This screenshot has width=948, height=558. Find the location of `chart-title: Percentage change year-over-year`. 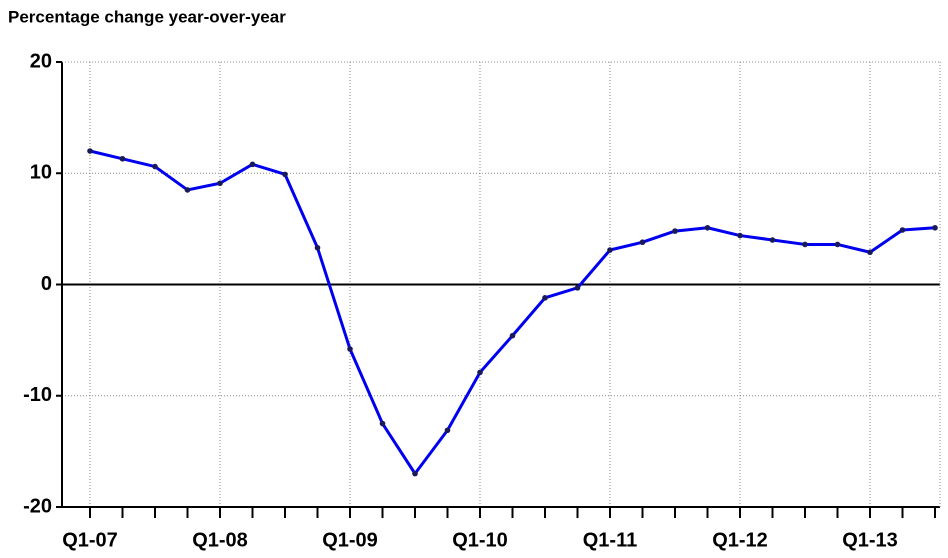

chart-title: Percentage change year-over-year is located at coordinates (147, 16).